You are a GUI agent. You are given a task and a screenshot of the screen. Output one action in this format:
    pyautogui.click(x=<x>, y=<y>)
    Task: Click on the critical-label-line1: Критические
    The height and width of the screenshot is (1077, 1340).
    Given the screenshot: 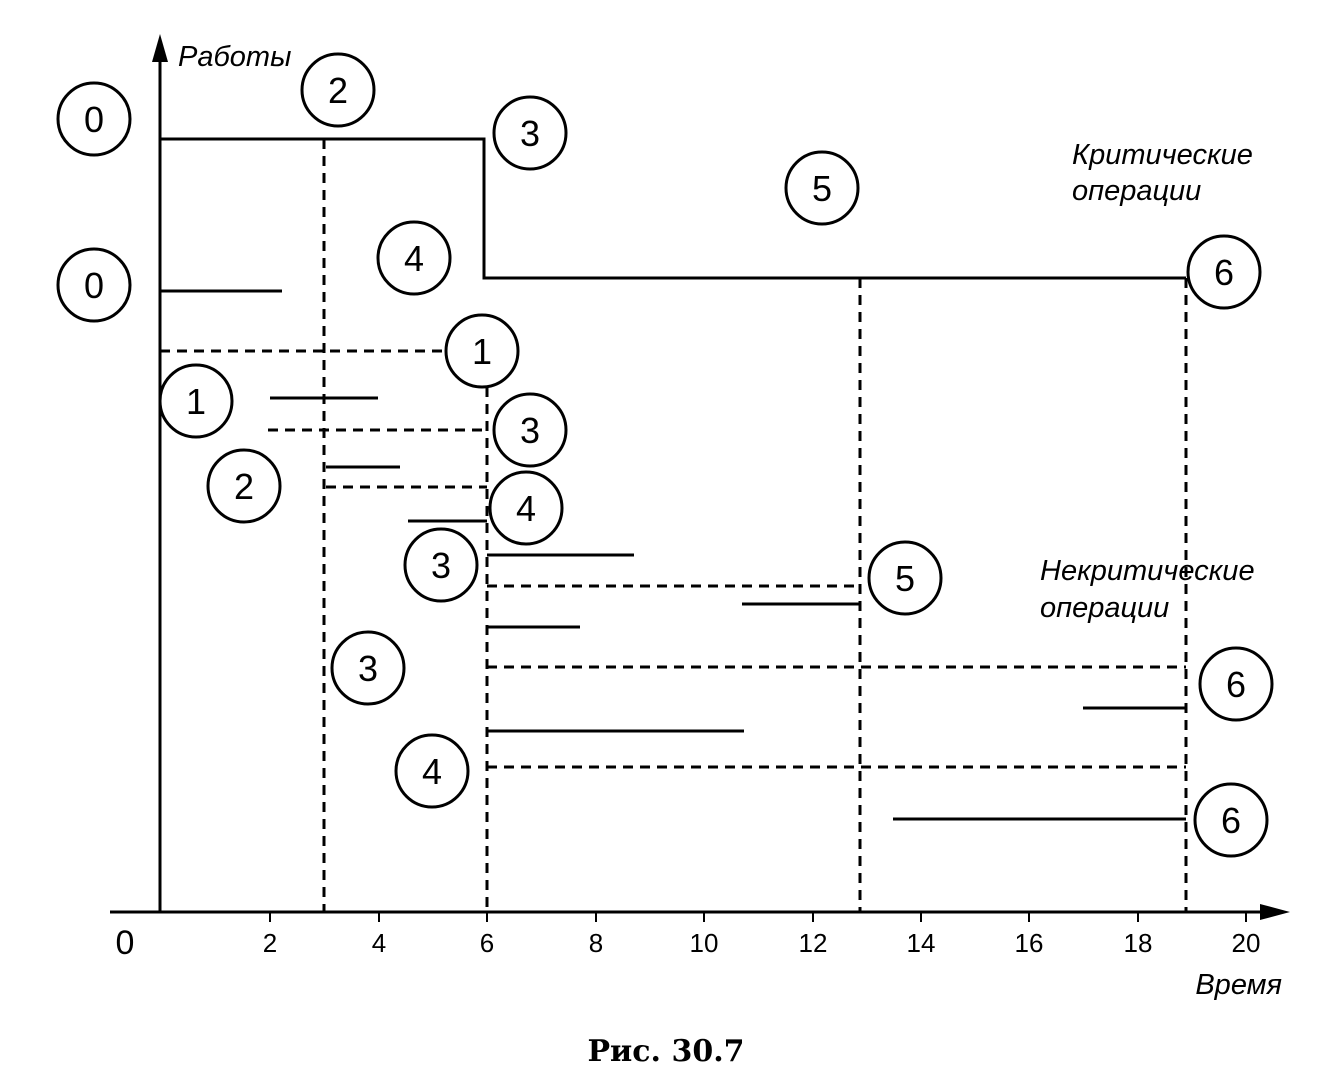 What is the action you would take?
    pyautogui.click(x=1162, y=155)
    